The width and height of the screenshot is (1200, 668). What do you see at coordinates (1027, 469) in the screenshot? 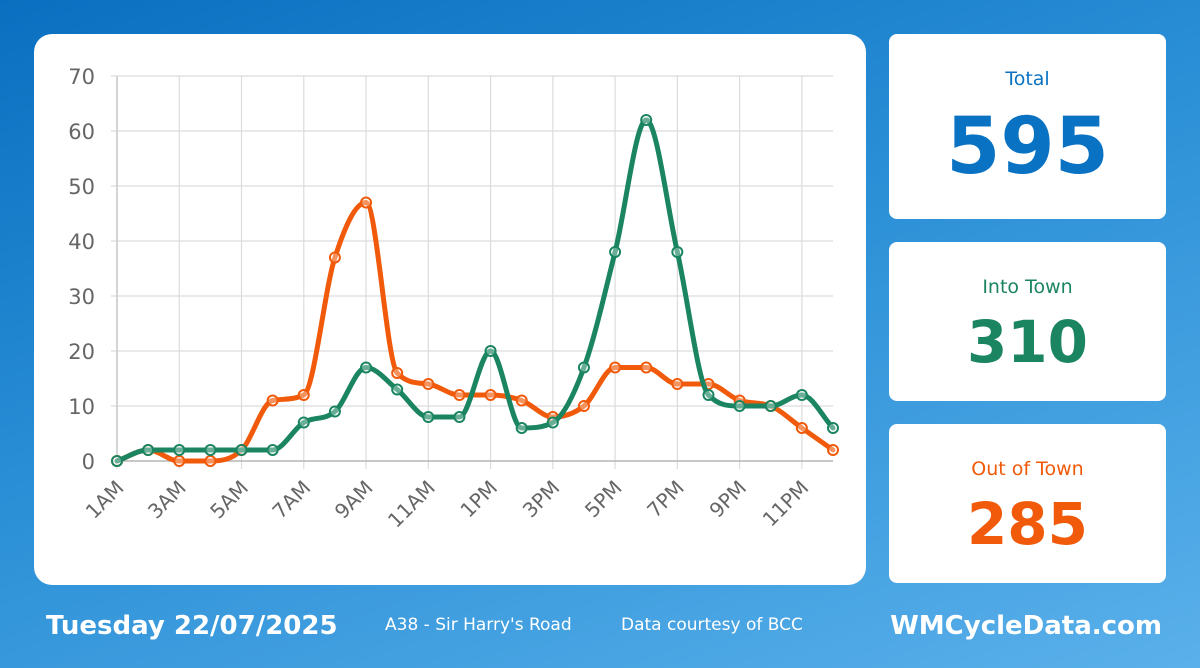
I see `out-of-town-label: Out of Town` at bounding box center [1027, 469].